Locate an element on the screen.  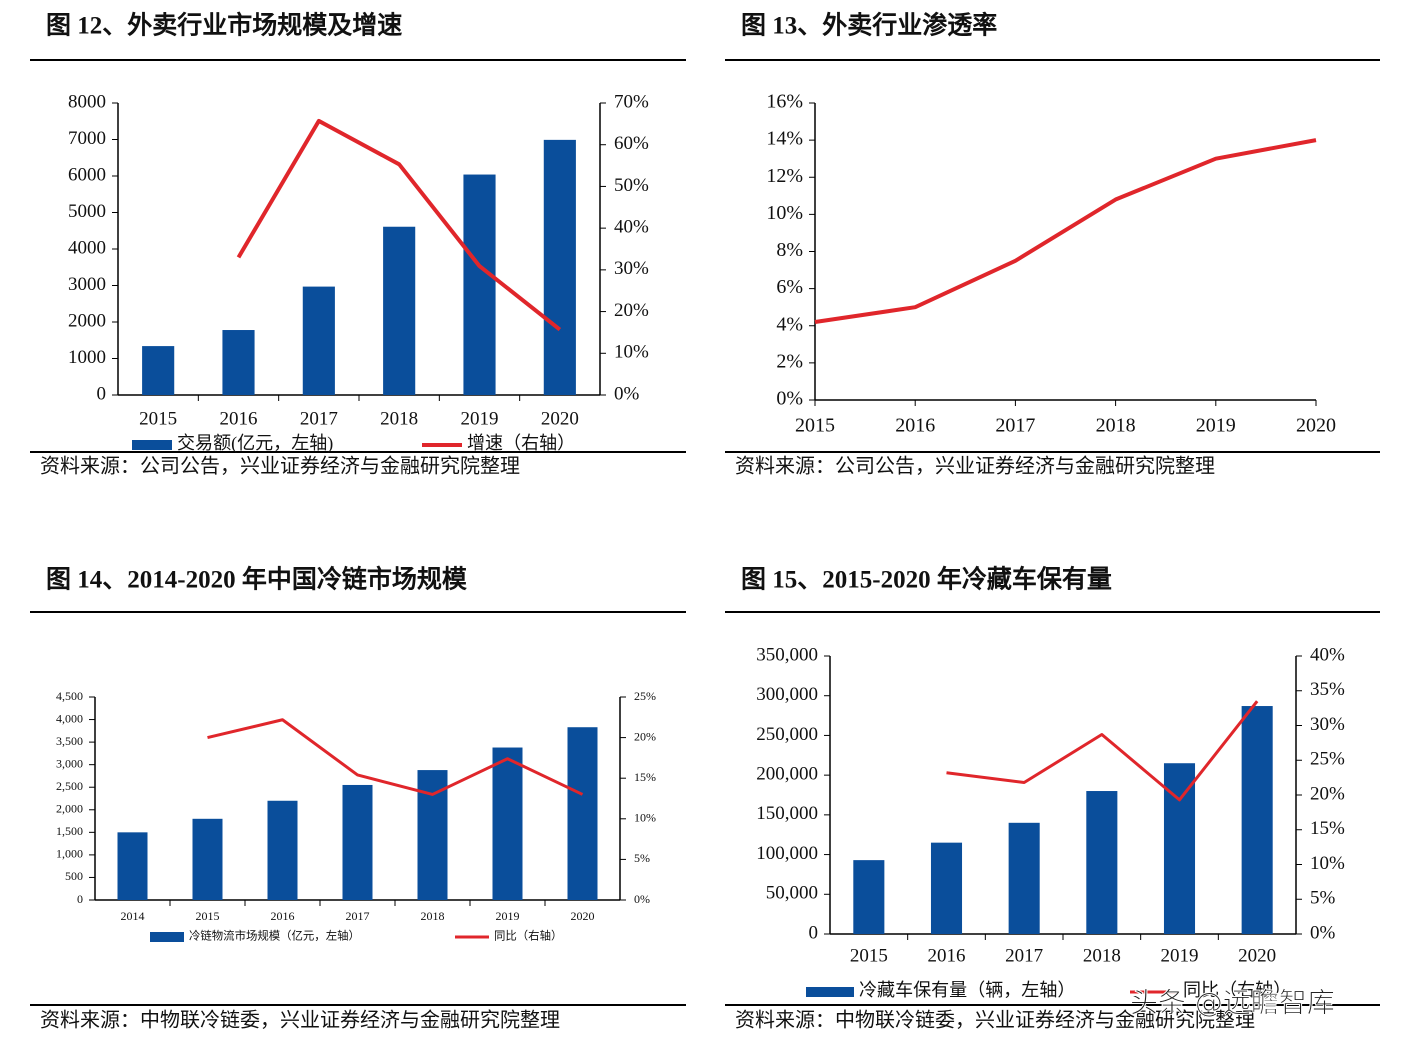
y-tick-label: 14% is located at coordinates (784, 139).